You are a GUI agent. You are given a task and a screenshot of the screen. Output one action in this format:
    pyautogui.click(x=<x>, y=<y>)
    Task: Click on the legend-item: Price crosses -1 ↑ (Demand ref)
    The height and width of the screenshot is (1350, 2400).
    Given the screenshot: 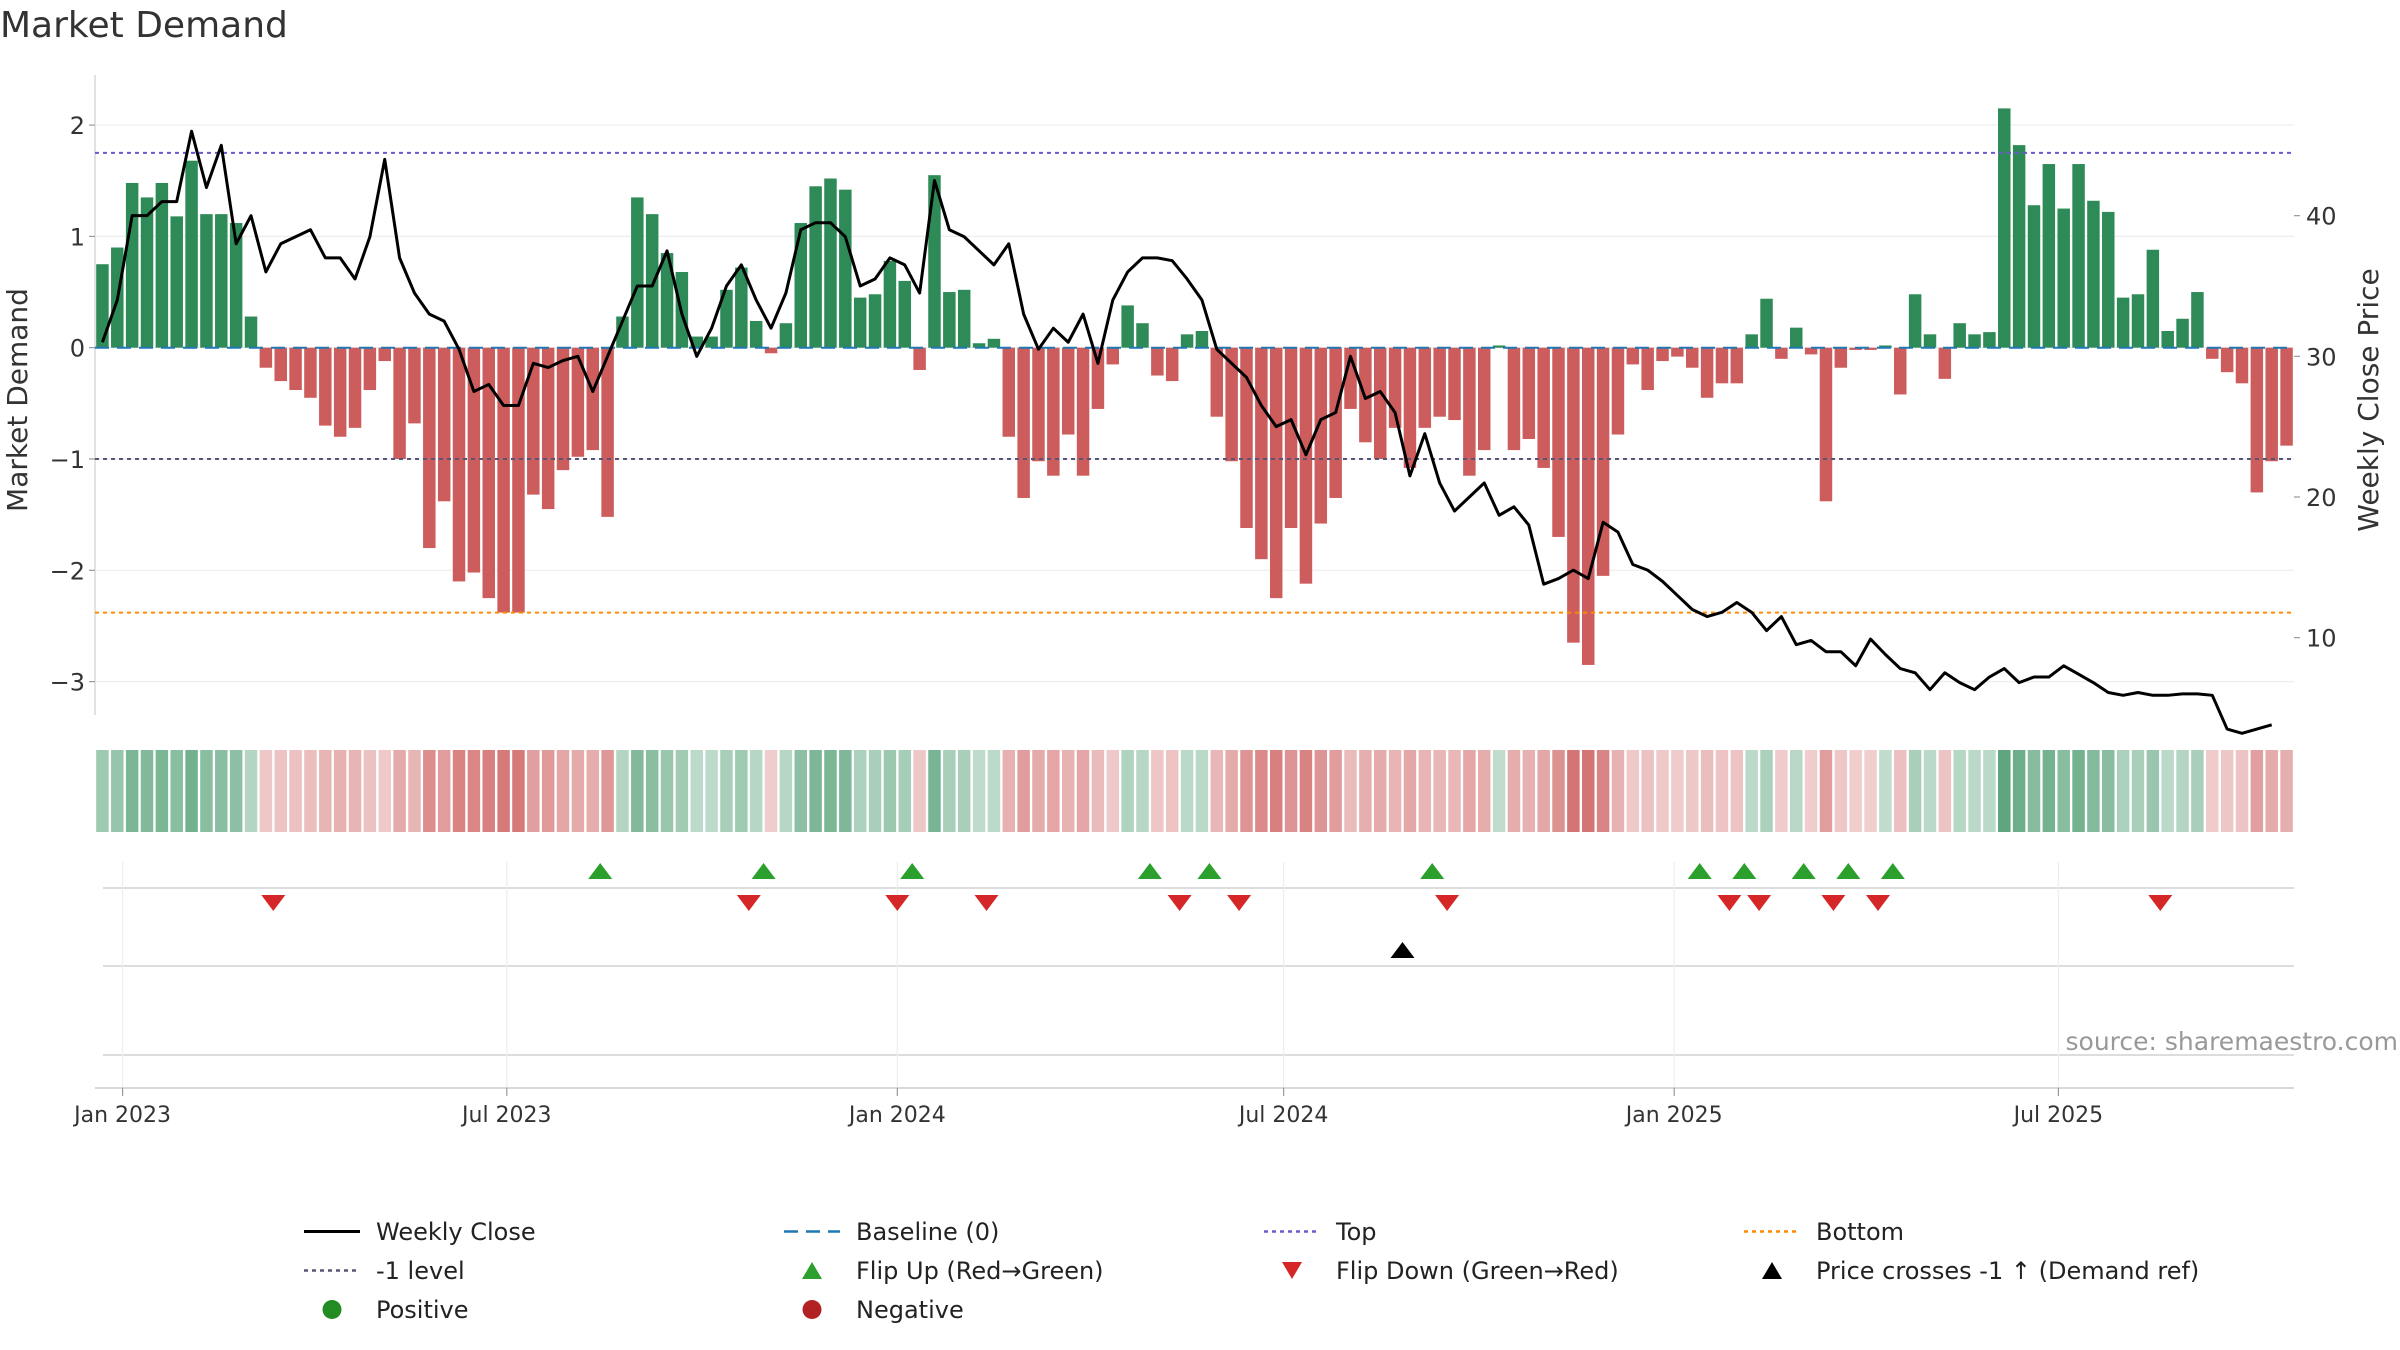 What is the action you would take?
    pyautogui.click(x=2000, y=1270)
    